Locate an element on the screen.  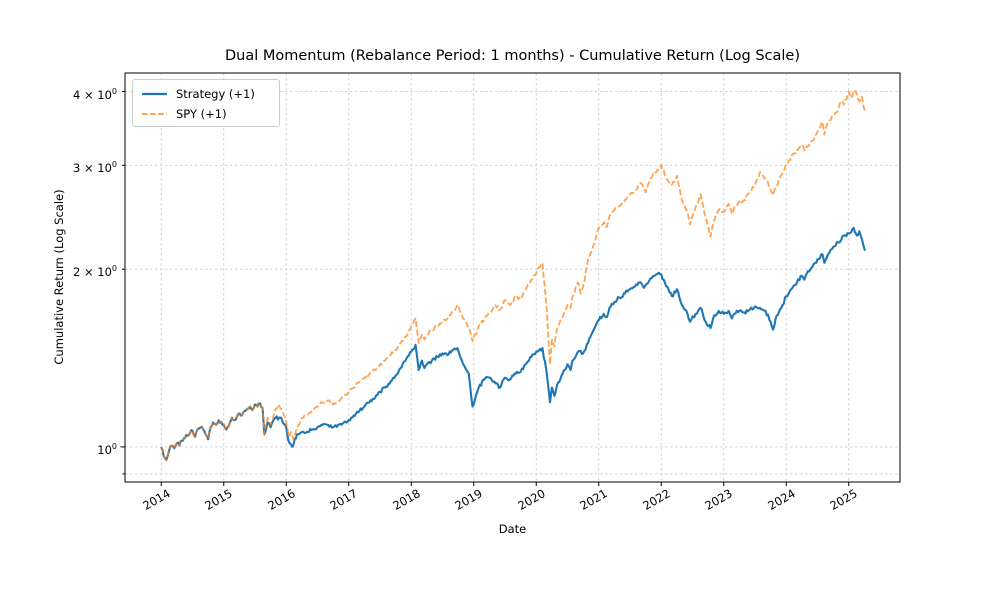
y-tick-label: 4 × 100 is located at coordinates (95, 94).